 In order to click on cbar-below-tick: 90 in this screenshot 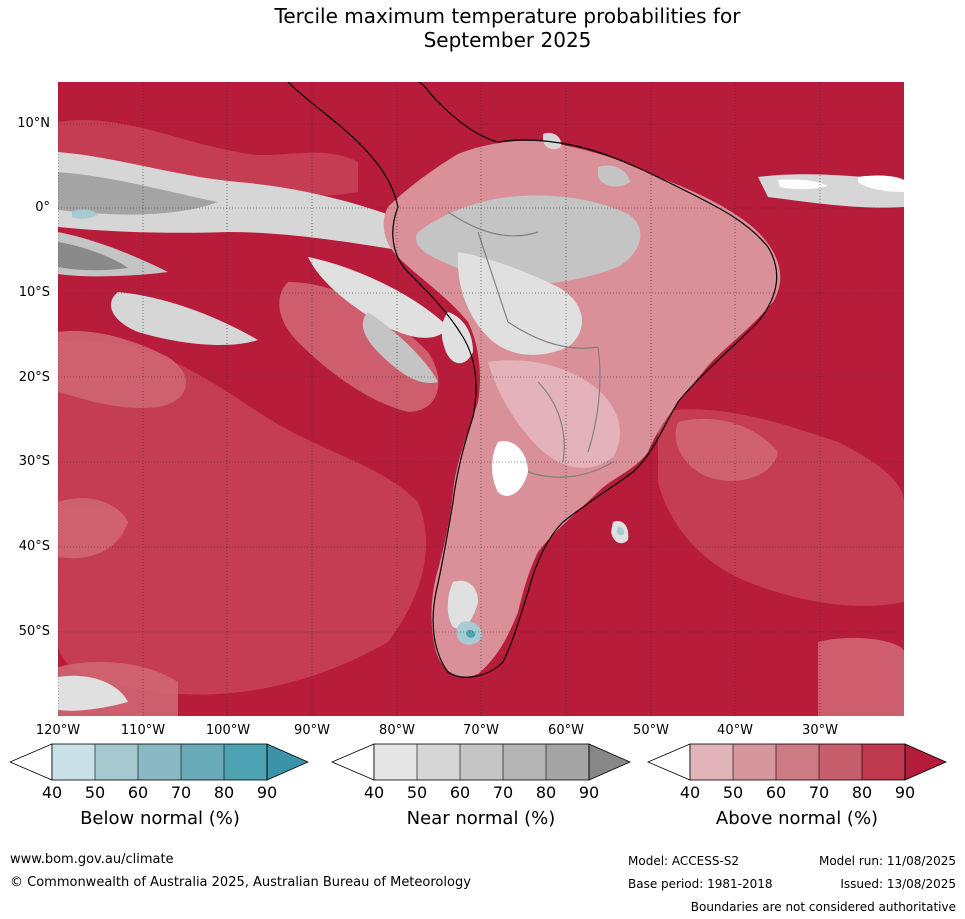, I will do `click(267, 792)`.